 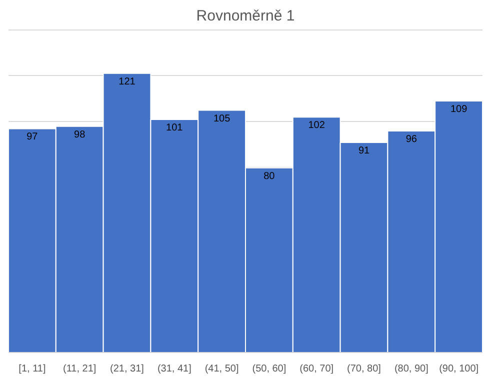 I want to click on data-label: 121, so click(x=127, y=82).